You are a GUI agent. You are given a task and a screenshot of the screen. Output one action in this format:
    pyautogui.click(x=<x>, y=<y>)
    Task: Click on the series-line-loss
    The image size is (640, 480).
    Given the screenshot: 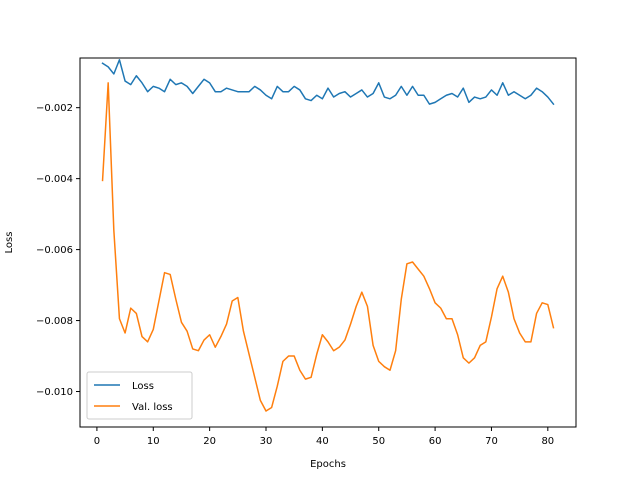 What is the action you would take?
    pyautogui.click(x=328, y=82)
    